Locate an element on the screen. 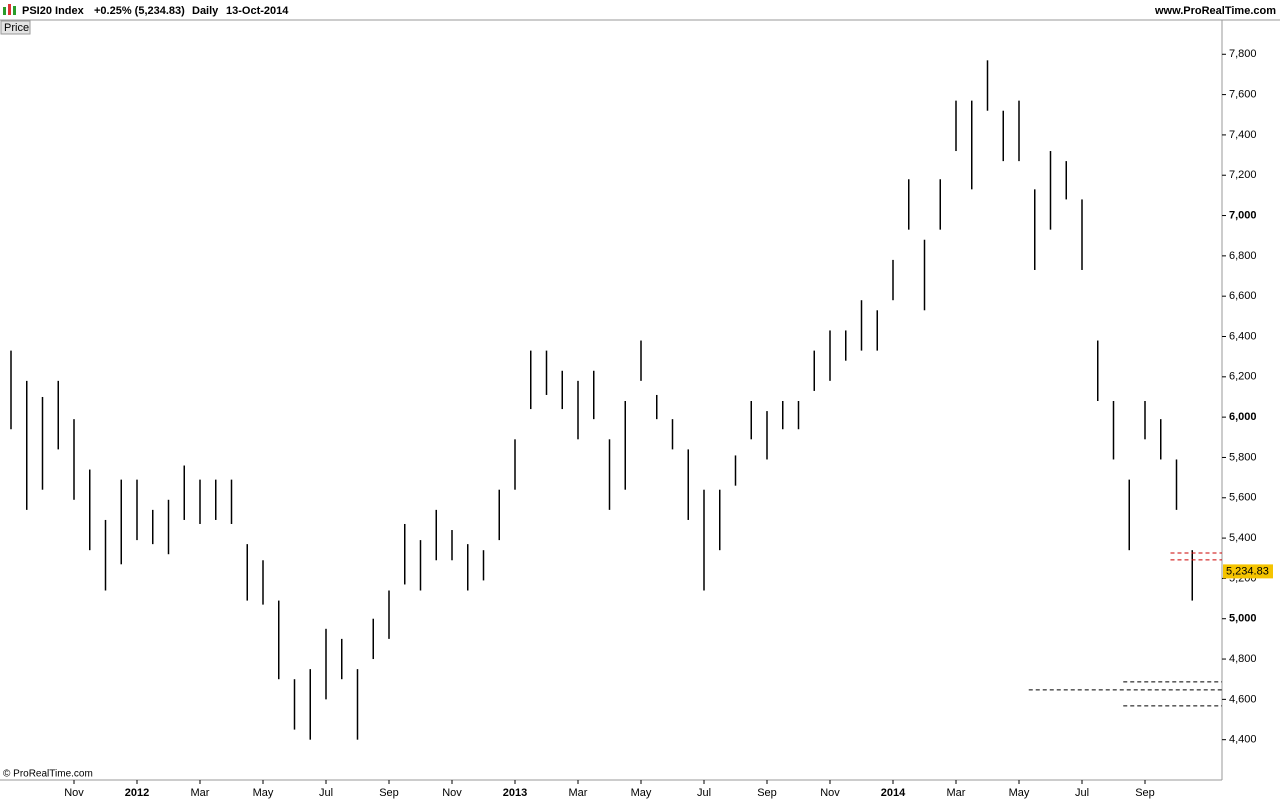  header-bar is located at coordinates (640, 10).